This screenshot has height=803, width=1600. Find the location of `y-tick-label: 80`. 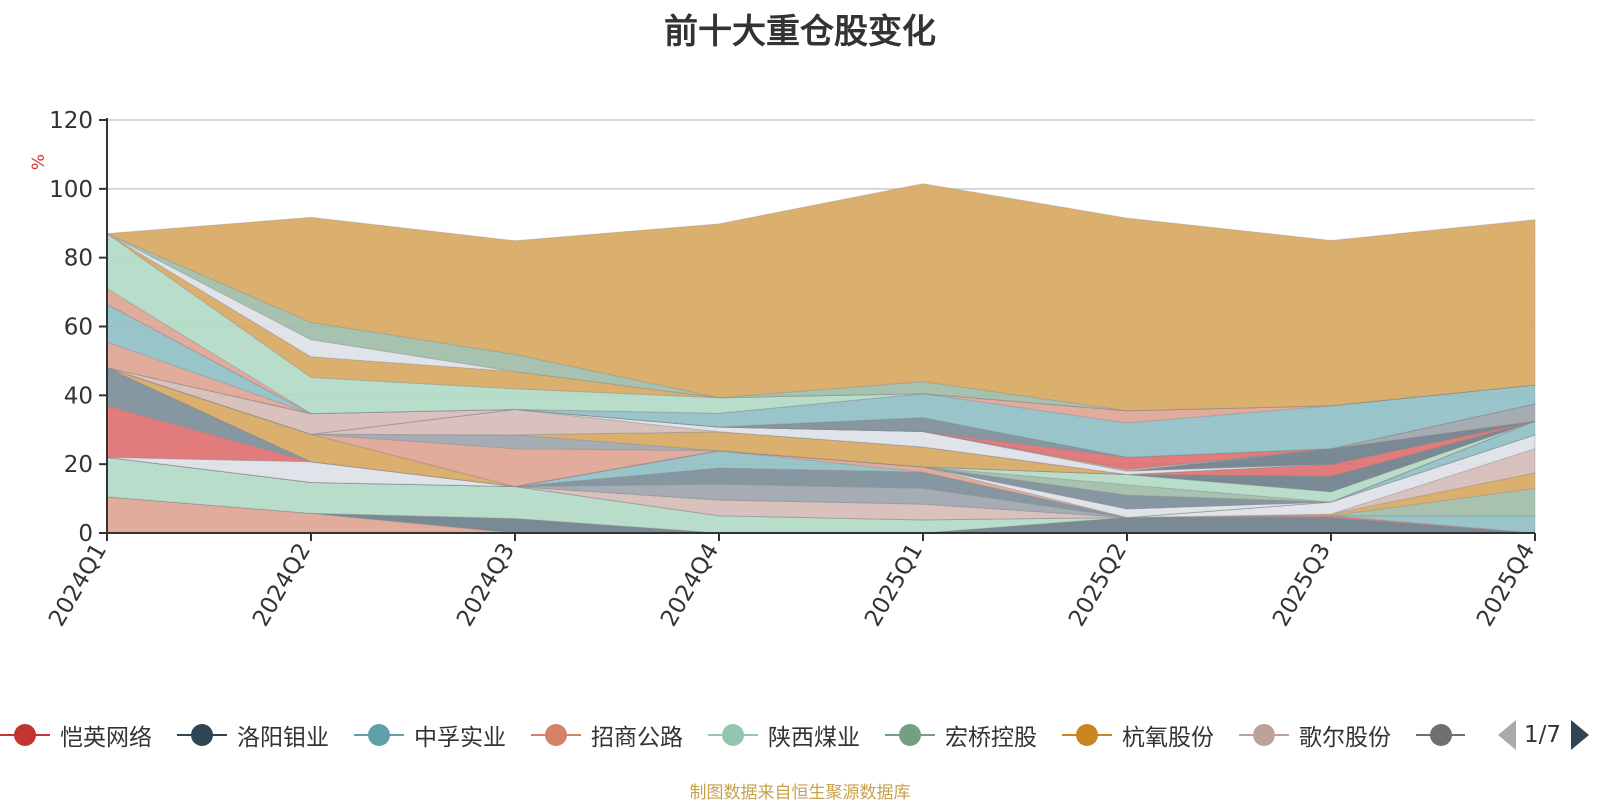

y-tick-label: 80 is located at coordinates (78, 259).